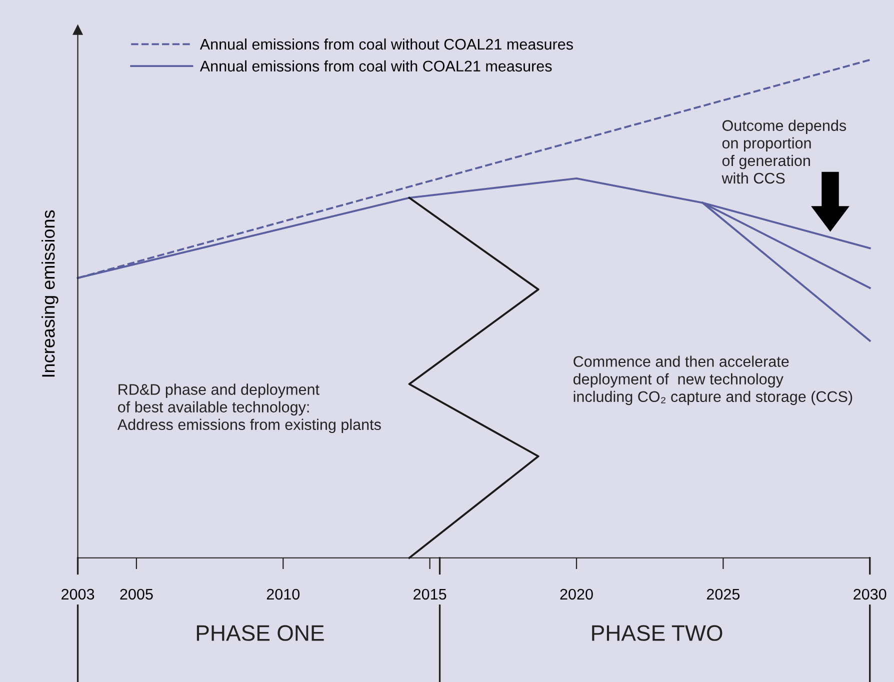  What do you see at coordinates (712, 381) in the screenshot?
I see `annotation: Commence and then accelerate deployment of new technology including CO₂ capture and storage (CCS)` at bounding box center [712, 381].